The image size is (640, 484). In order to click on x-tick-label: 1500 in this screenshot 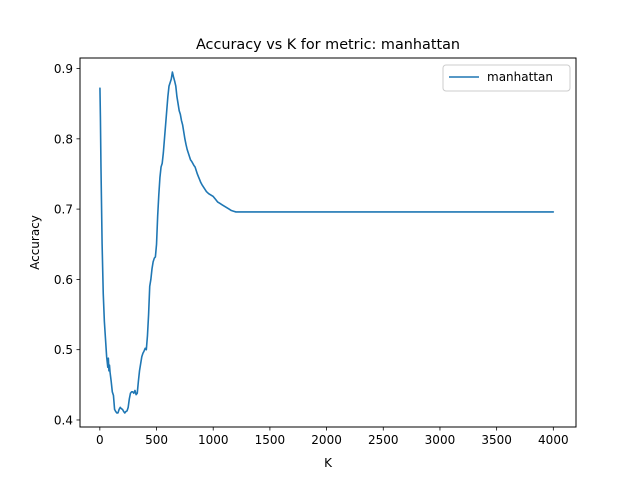, I will do `click(270, 440)`.